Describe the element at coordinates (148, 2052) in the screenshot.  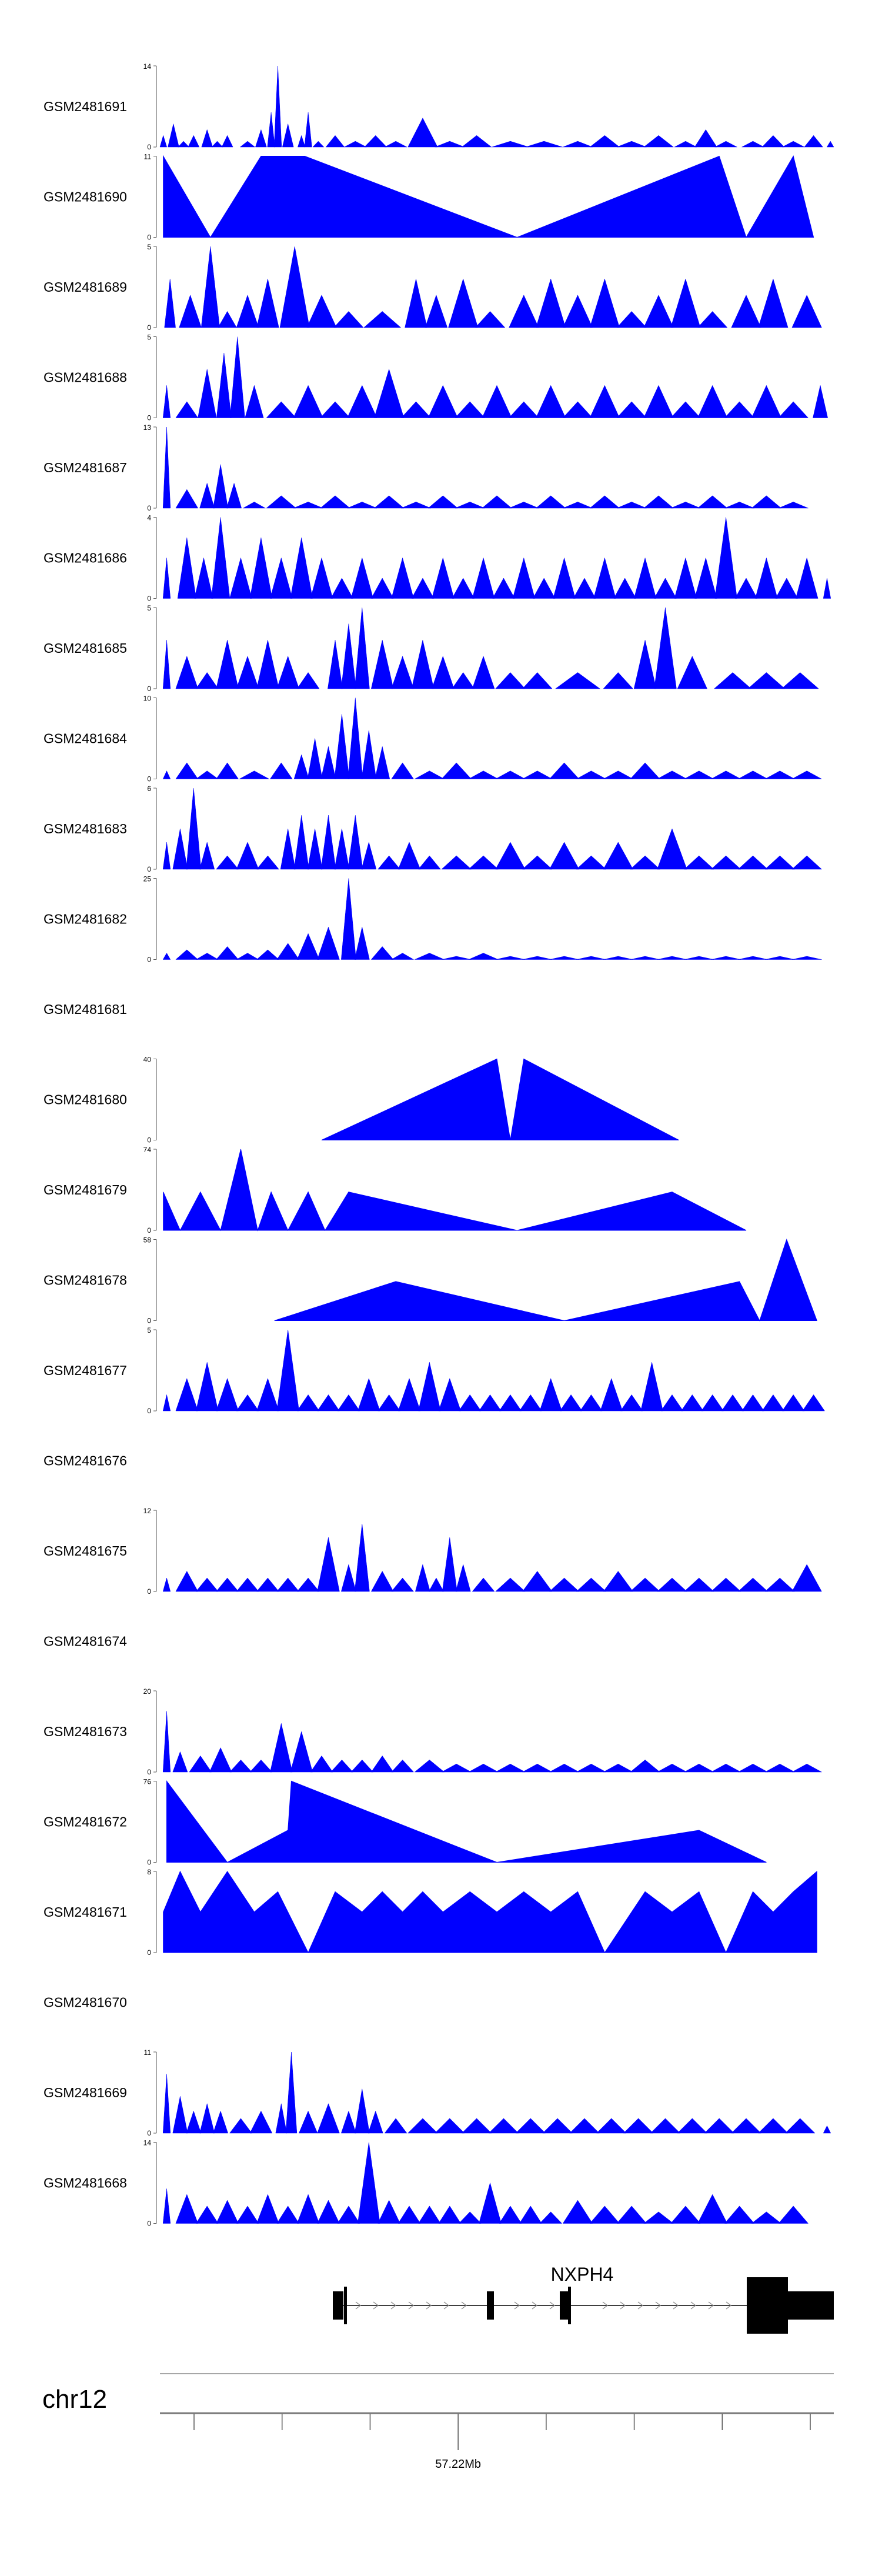
I see `y-tick-label-max: 11` at that location.